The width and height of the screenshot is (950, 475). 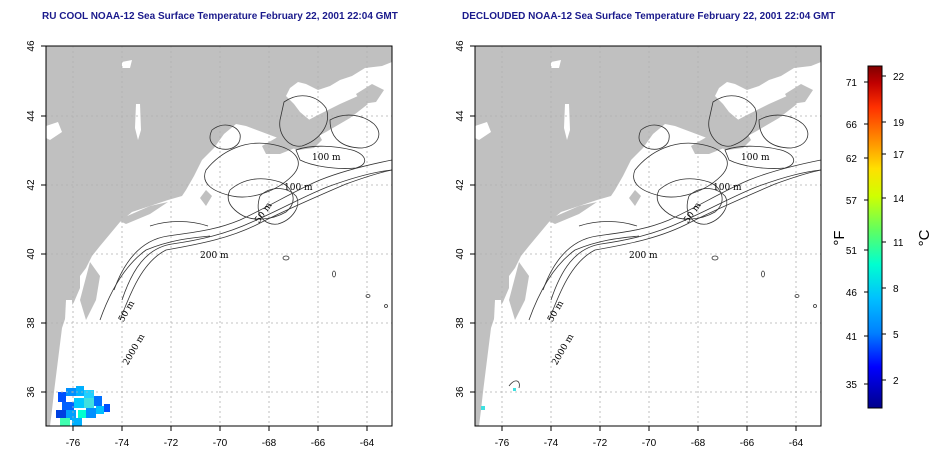 I want to click on colorbar-gradient, so click(x=875, y=237).